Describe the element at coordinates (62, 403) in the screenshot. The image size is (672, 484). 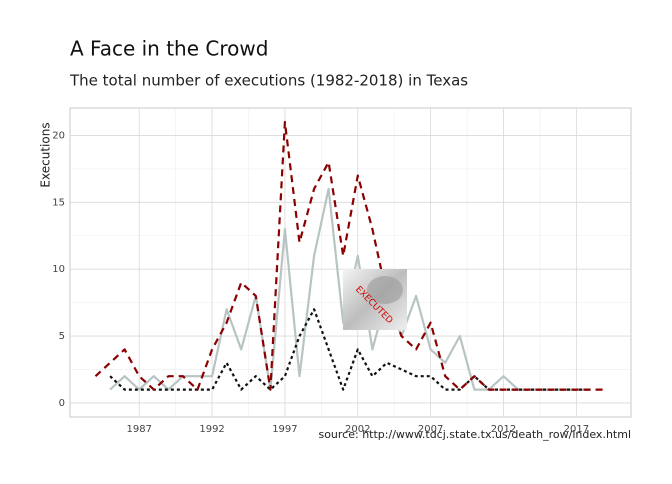
I see `y-tick-label: 0` at that location.